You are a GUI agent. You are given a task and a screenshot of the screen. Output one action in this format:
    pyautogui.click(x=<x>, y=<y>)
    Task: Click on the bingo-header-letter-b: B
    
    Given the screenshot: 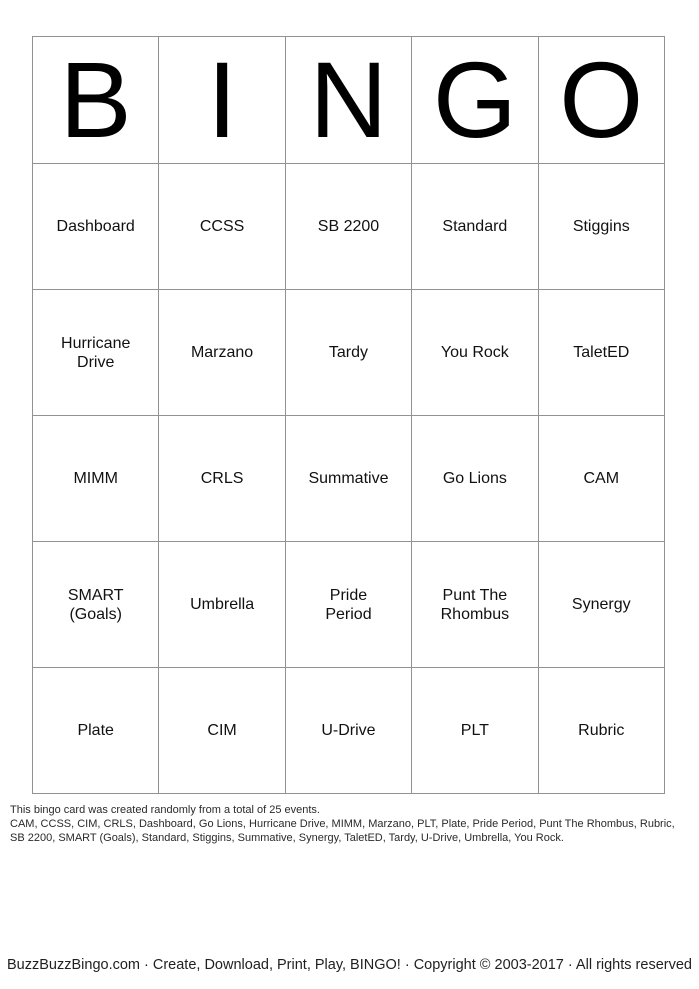 What is the action you would take?
    pyautogui.click(x=95, y=100)
    